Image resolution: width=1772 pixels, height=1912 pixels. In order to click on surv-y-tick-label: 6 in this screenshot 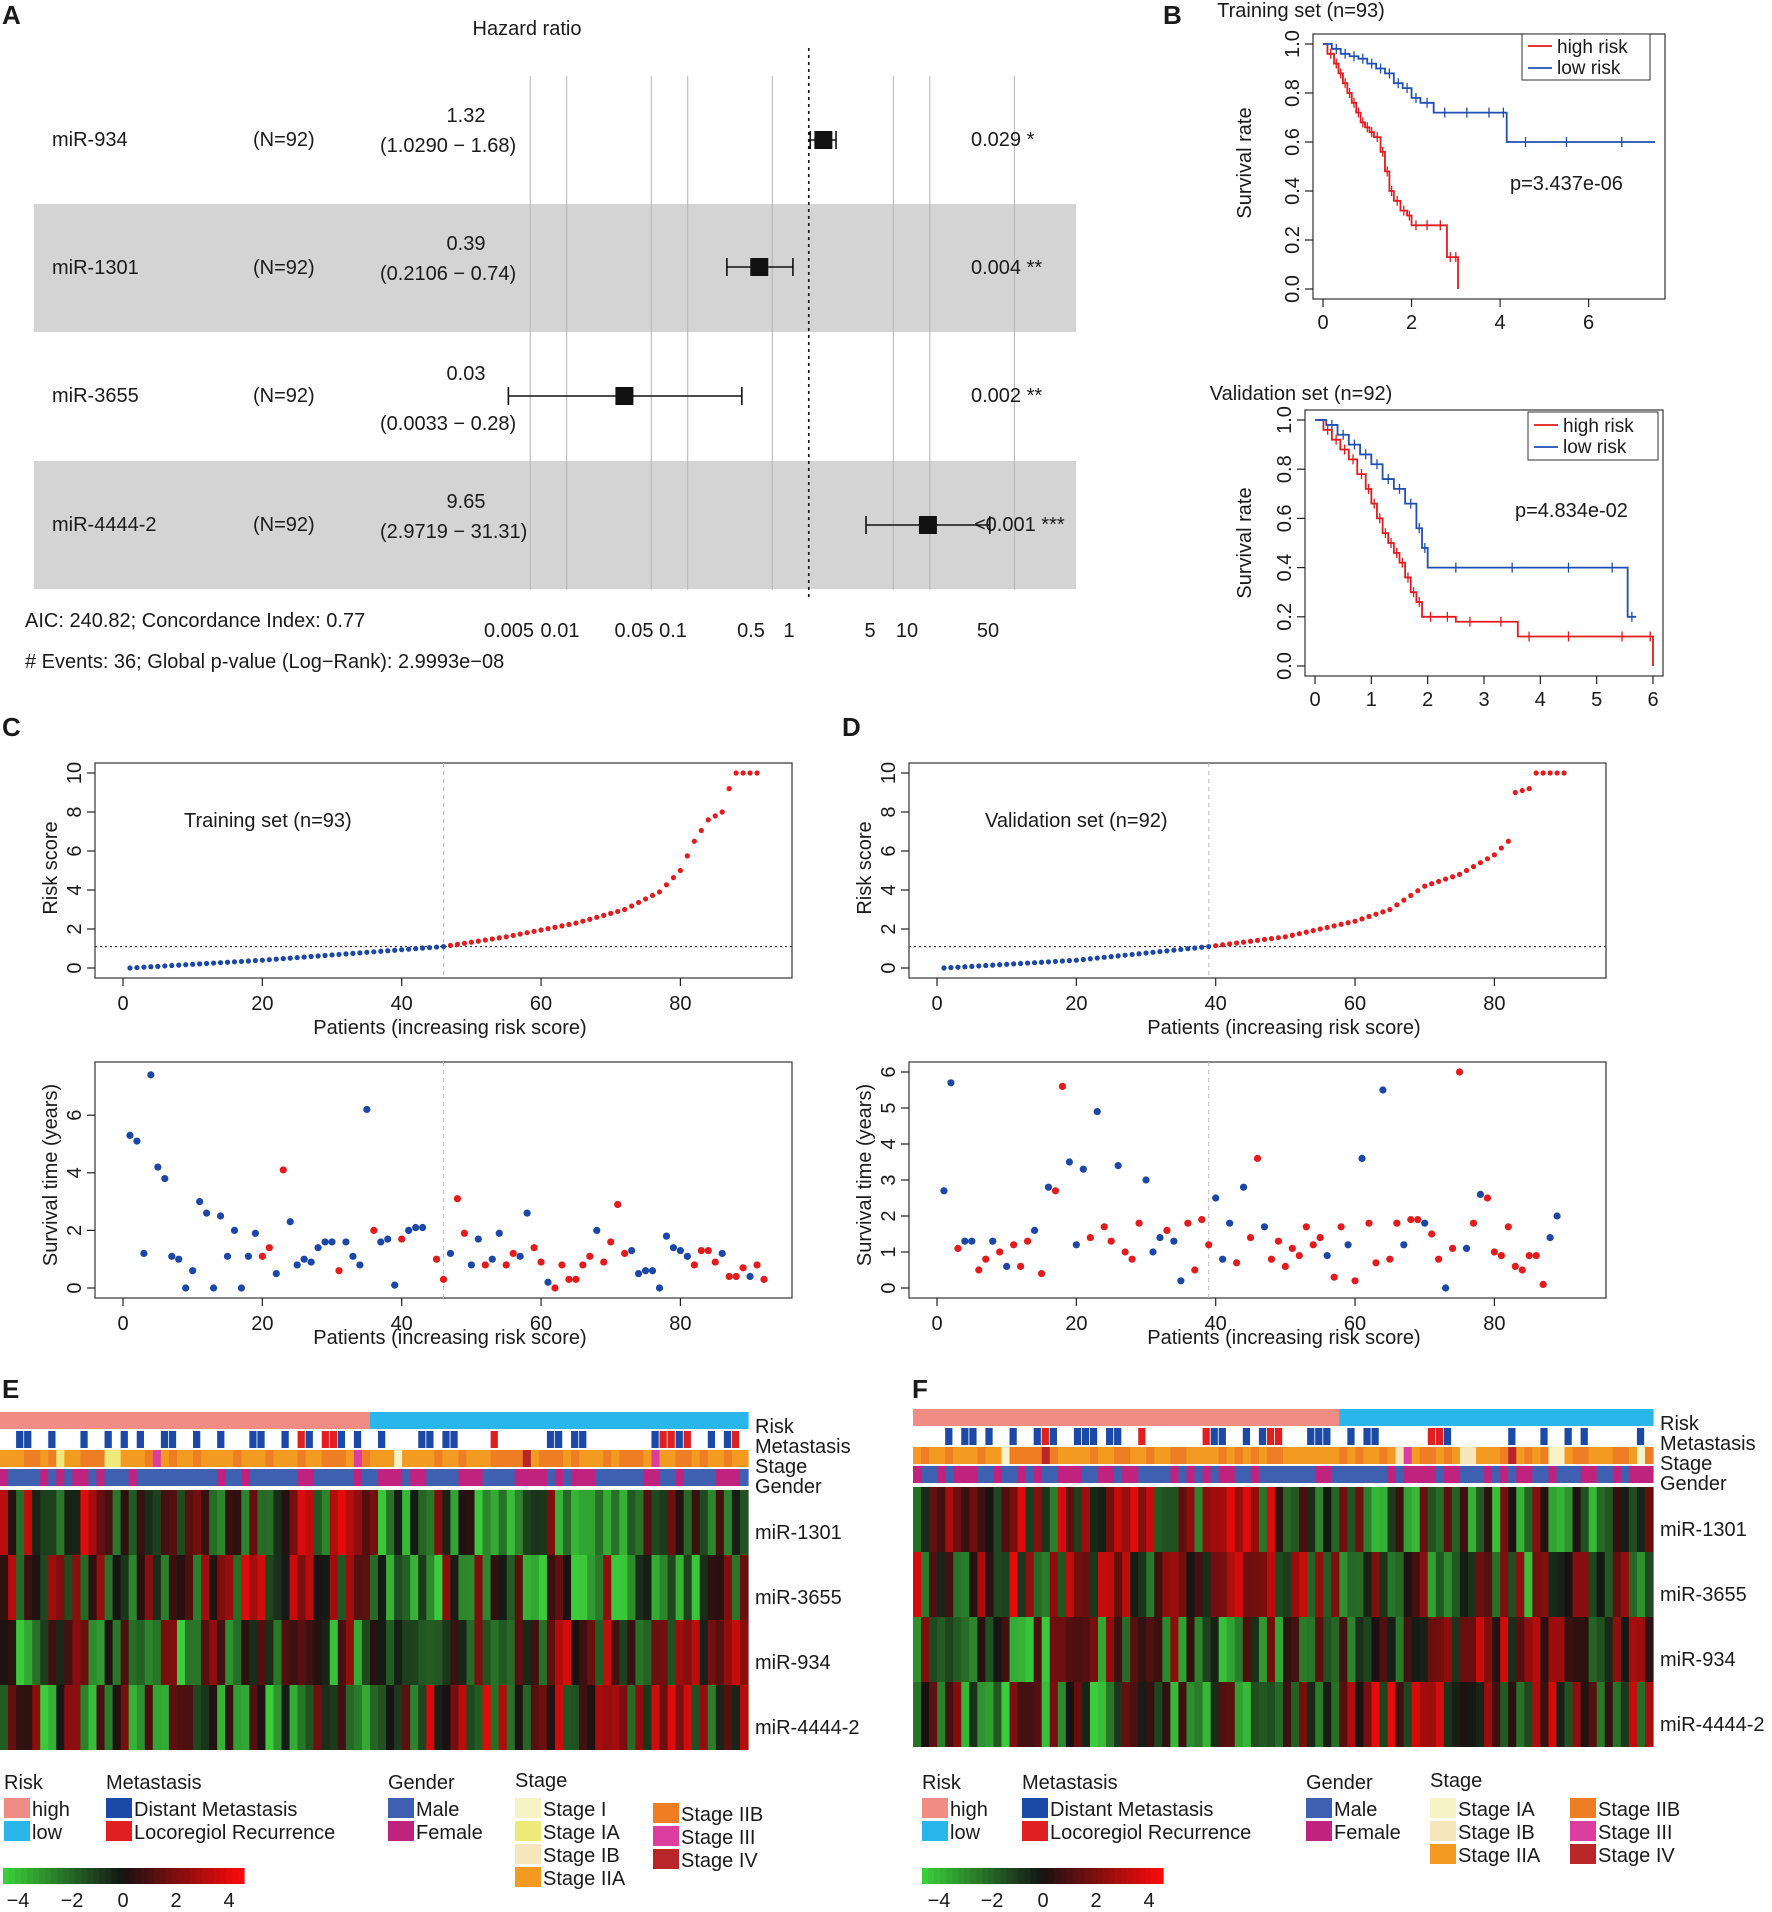, I will do `click(889, 1071)`.